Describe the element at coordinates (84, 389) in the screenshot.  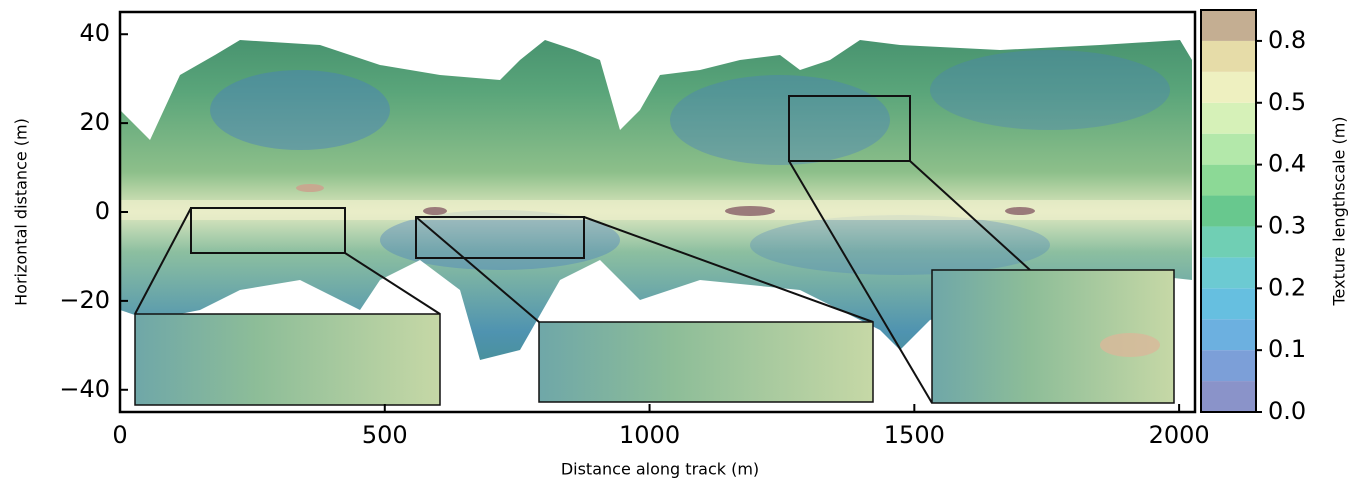
I see `y-tick-label: −40` at that location.